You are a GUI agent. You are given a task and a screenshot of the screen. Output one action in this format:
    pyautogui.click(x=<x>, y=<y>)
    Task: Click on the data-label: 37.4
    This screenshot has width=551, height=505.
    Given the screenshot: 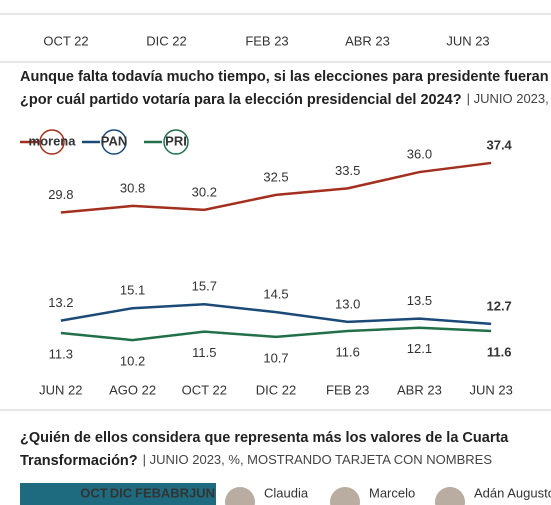 What is the action you would take?
    pyautogui.click(x=499, y=144)
    